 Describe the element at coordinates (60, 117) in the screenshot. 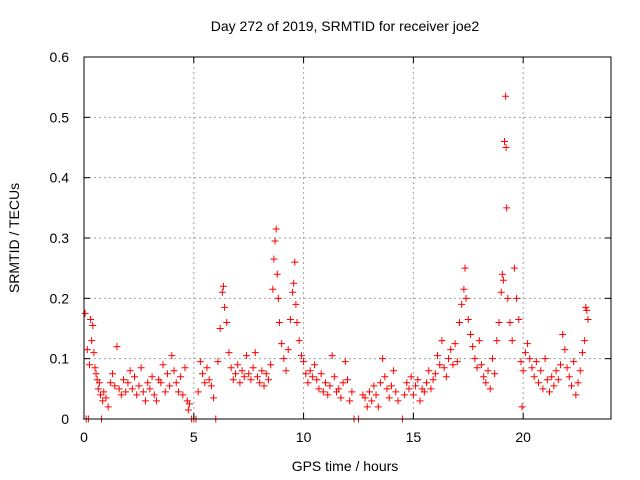

I see `y-tick-label: 0.5` at that location.